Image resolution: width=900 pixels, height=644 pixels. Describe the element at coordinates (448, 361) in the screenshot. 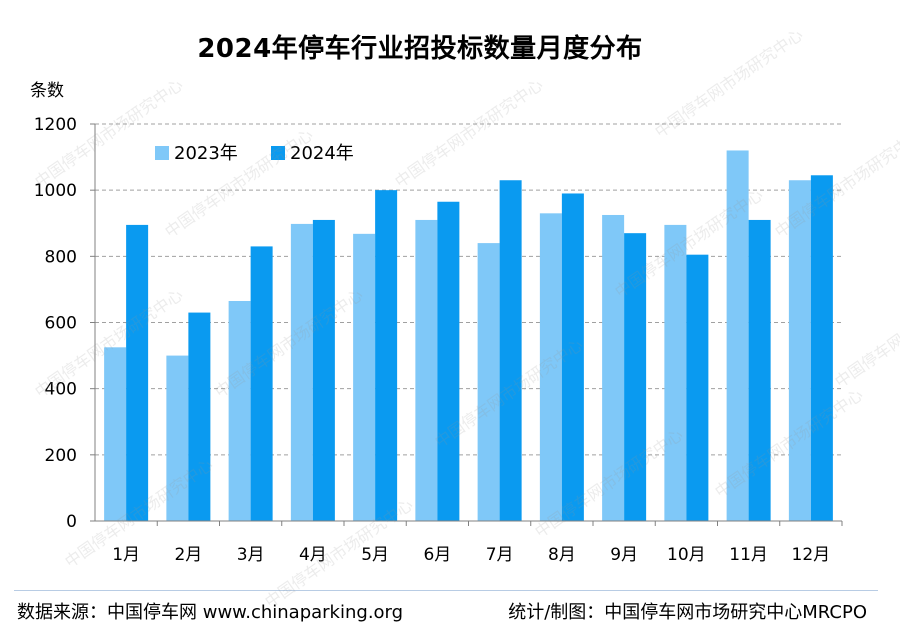

I see `bar-2024年-6月` at that location.